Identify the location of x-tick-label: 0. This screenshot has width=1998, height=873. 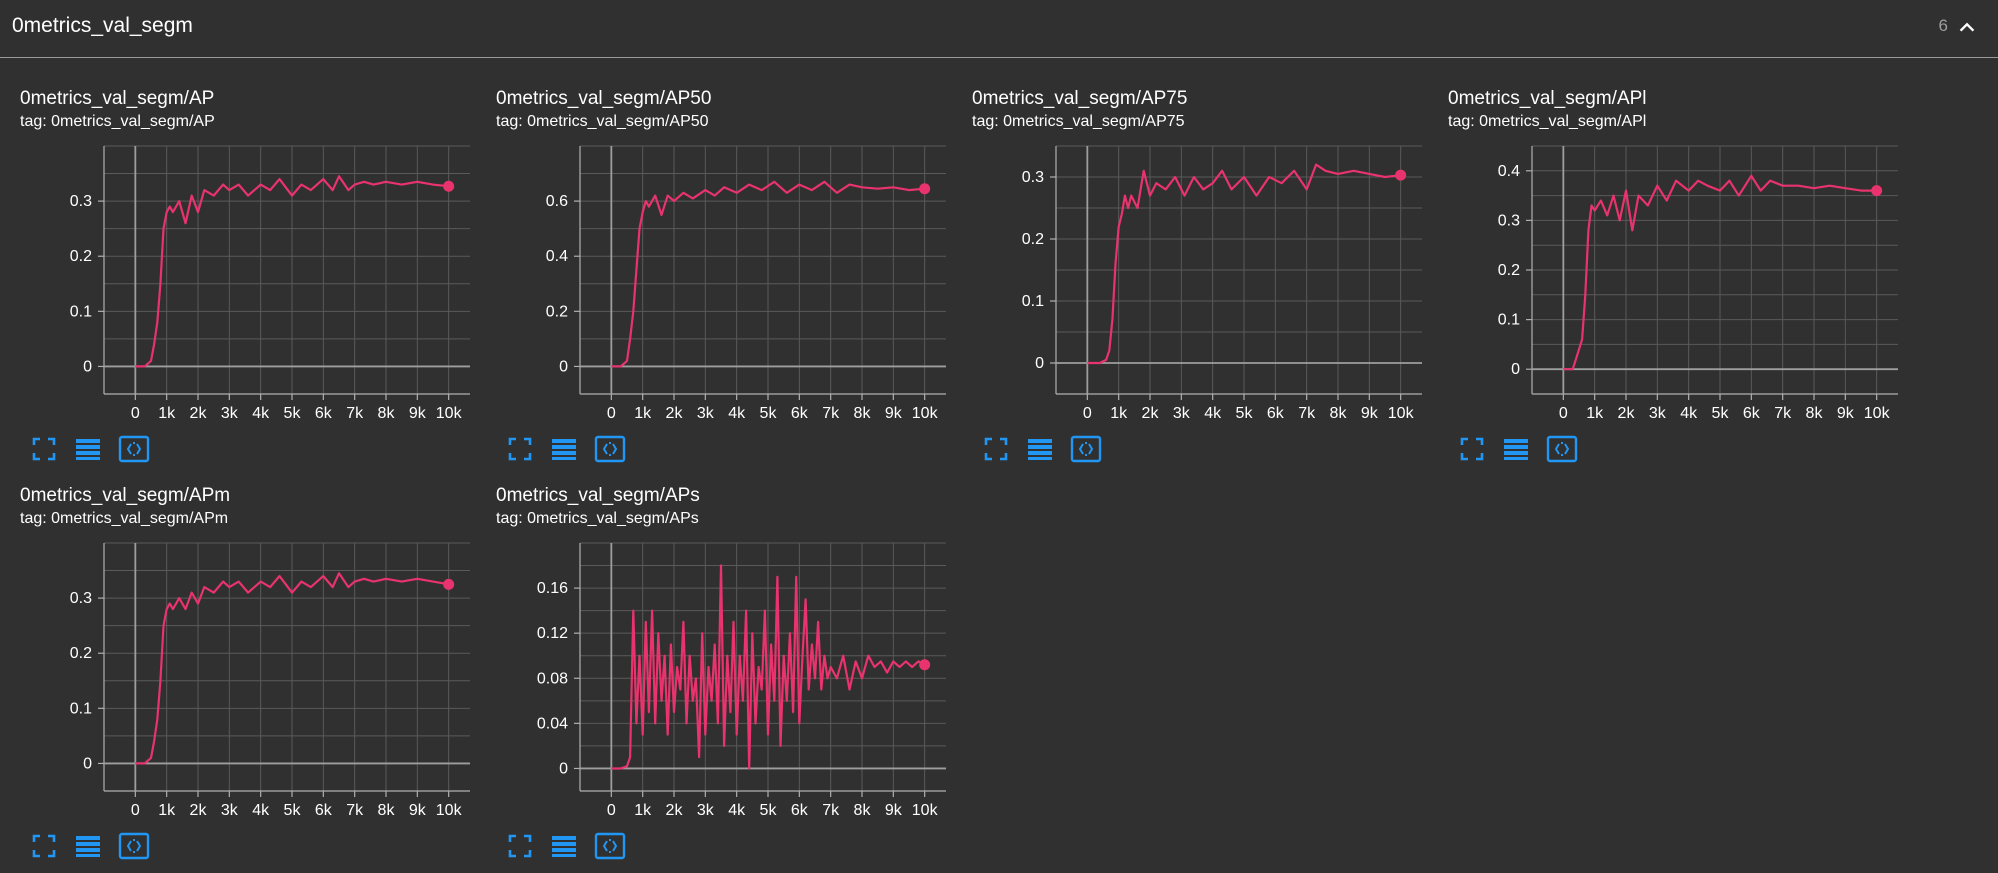
(135, 810).